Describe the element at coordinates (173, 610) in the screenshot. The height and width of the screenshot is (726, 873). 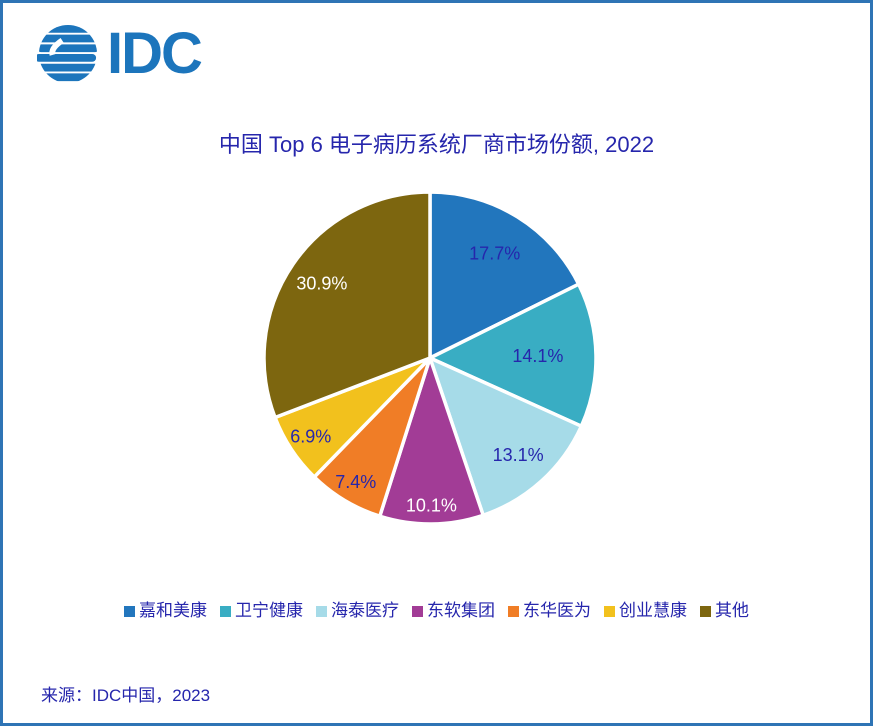
I see `legend-label: 嘉和美康` at that location.